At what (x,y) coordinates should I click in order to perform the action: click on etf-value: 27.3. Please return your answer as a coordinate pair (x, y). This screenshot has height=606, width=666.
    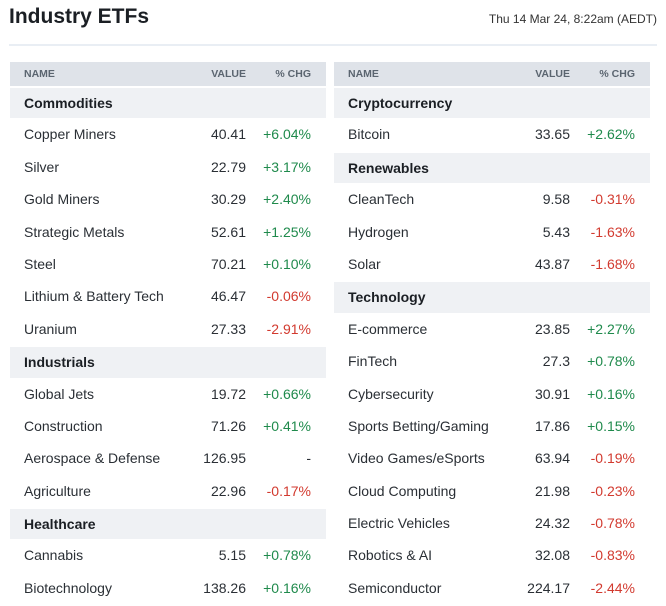
    Looking at the image, I should click on (556, 361).